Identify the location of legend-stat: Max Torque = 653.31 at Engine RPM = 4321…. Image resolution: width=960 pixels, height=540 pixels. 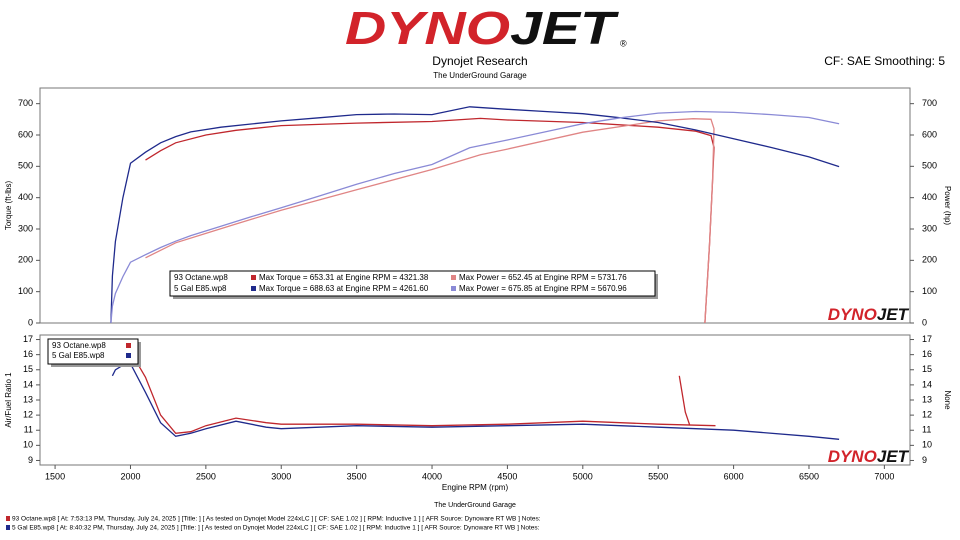
(344, 277).